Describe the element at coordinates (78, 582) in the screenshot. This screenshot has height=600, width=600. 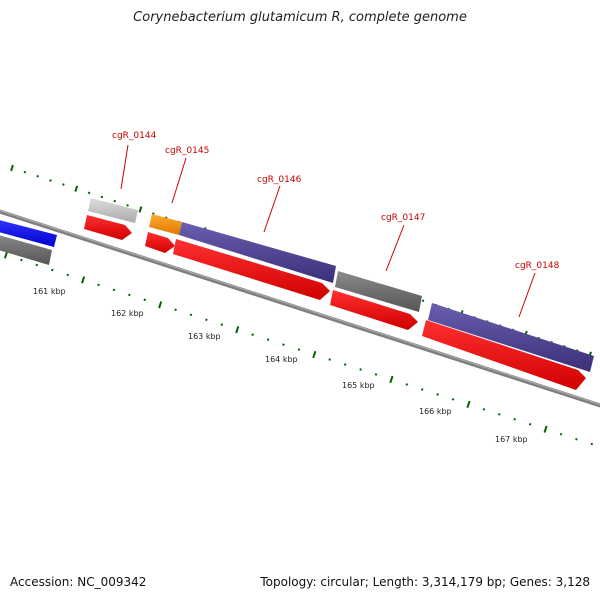
I see `accession-label: Accession: NC_009342` at that location.